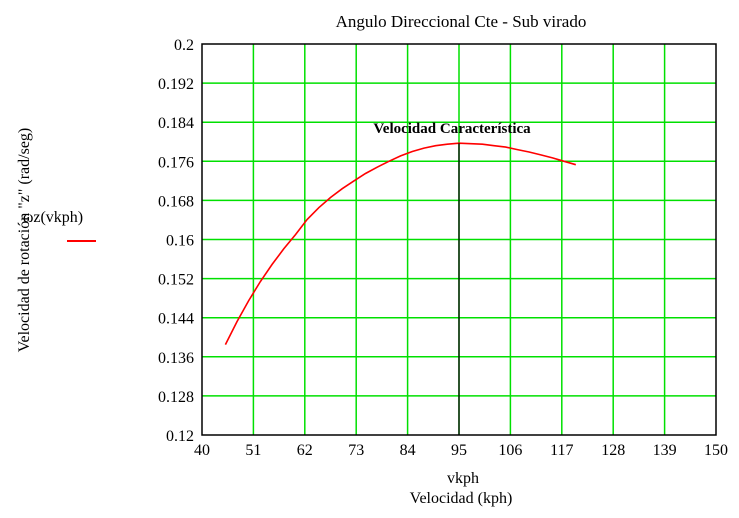 This screenshot has width=739, height=518. Describe the element at coordinates (176, 280) in the screenshot. I see `y-tick-label: 0.152` at that location.